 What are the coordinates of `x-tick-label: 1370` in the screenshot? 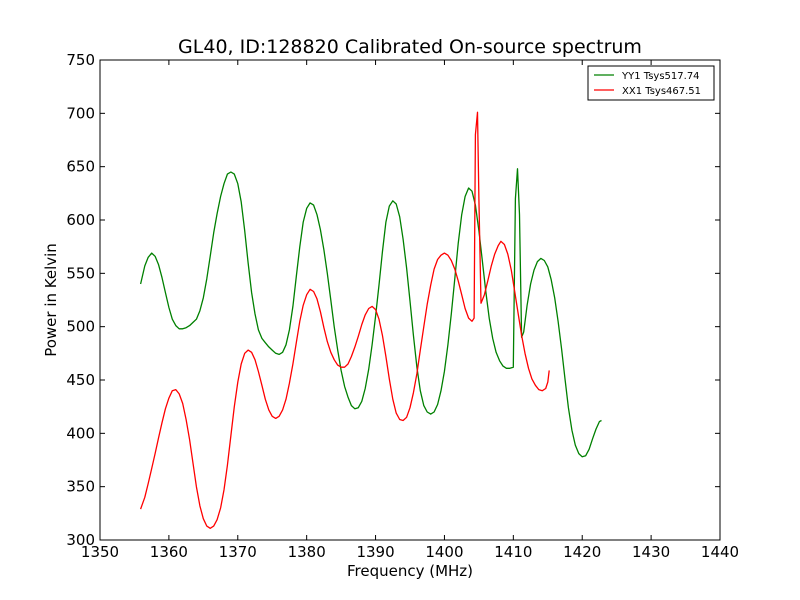 It's located at (238, 552).